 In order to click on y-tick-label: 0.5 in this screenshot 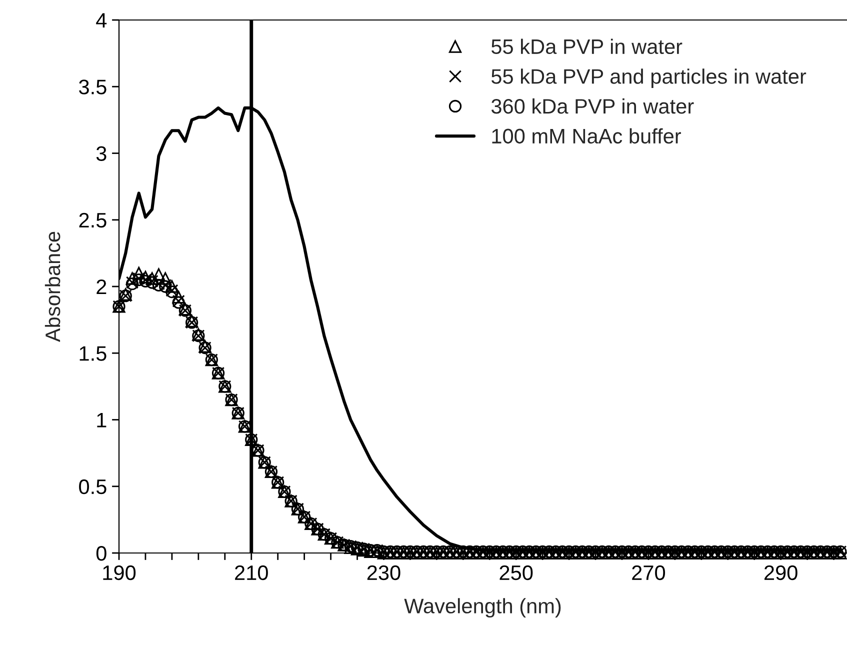, I will do `click(92, 486)`.